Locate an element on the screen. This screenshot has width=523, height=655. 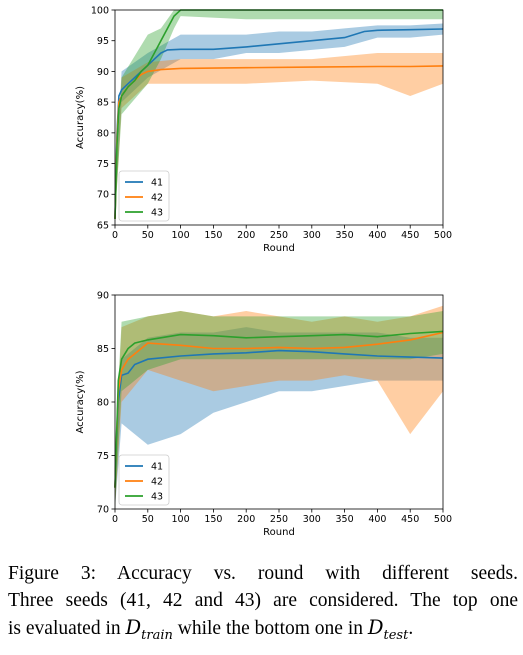
y-tick-label: 100 is located at coordinates (100, 10).